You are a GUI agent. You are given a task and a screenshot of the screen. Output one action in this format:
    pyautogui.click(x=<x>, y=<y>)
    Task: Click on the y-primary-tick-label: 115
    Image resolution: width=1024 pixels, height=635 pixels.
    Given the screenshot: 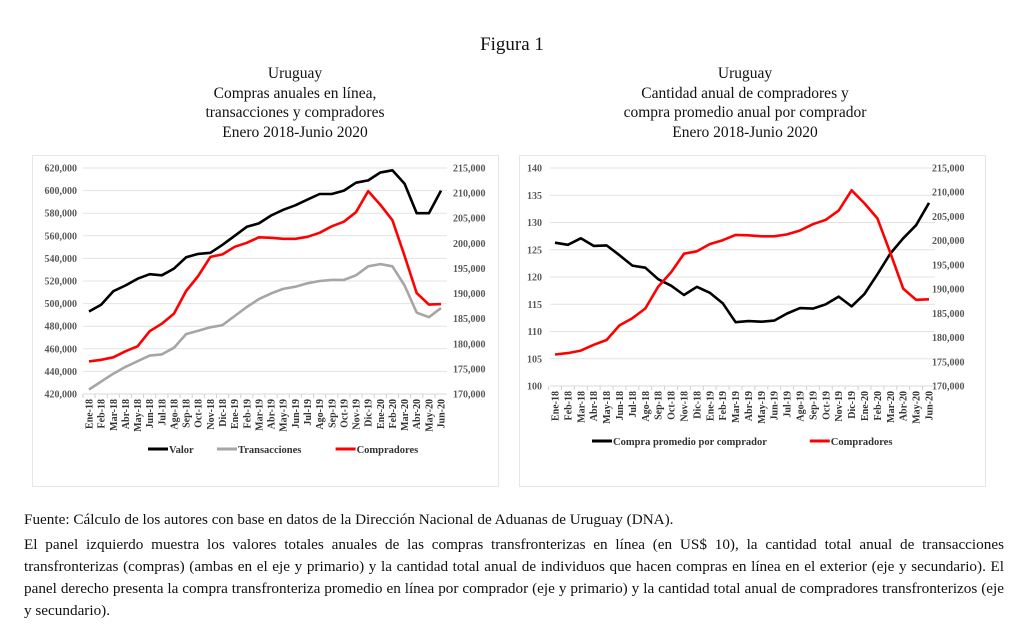 What is the action you would take?
    pyautogui.click(x=535, y=305)
    